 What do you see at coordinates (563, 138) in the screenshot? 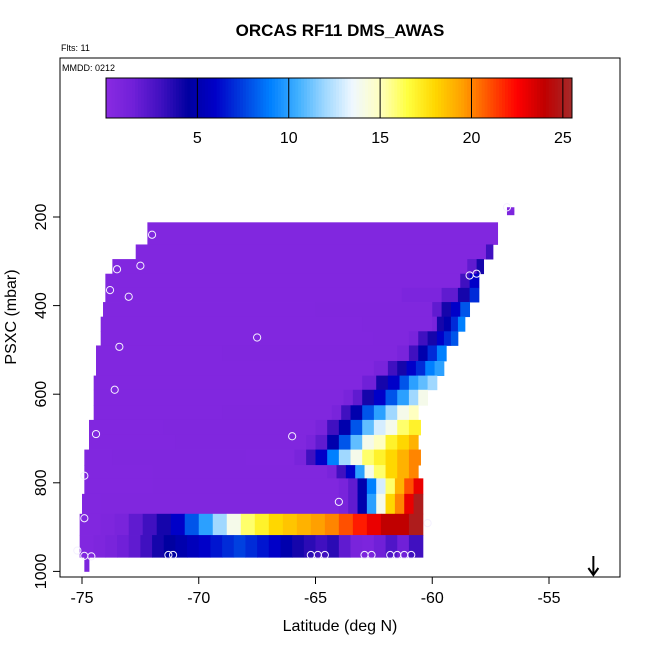
I see `colorbar-tick-label: 25` at bounding box center [563, 138].